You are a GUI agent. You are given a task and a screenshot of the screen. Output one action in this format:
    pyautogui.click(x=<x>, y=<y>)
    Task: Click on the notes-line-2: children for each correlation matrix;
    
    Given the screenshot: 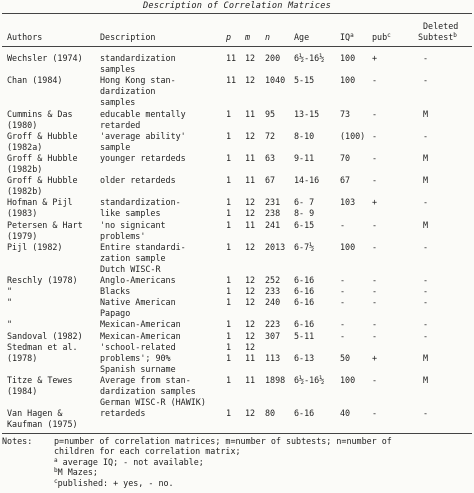 What is the action you would take?
    pyautogui.click(x=237, y=451)
    